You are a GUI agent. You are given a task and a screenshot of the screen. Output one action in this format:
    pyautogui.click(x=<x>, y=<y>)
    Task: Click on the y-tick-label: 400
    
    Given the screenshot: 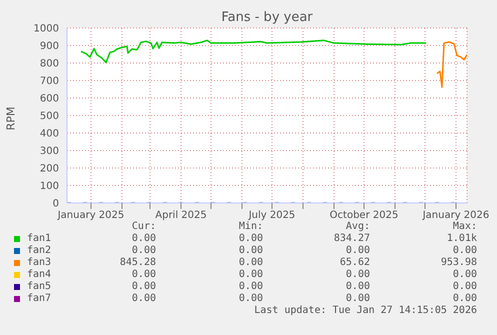 What is the action you would take?
    pyautogui.click(x=49, y=134)
    